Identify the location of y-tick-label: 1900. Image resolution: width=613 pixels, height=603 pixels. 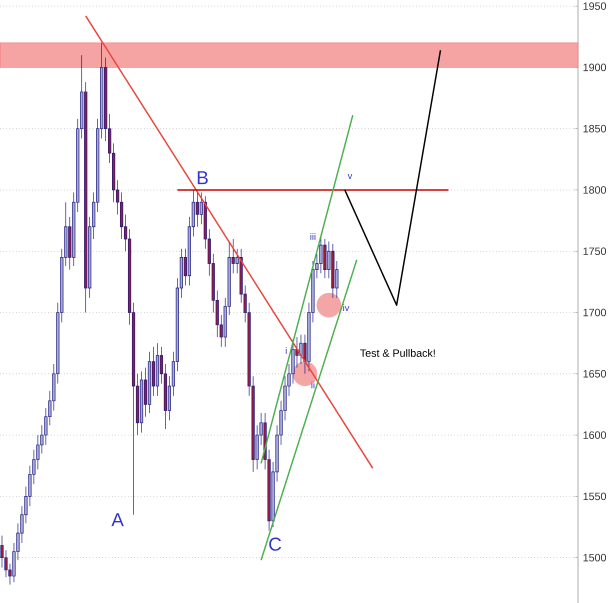
(595, 68).